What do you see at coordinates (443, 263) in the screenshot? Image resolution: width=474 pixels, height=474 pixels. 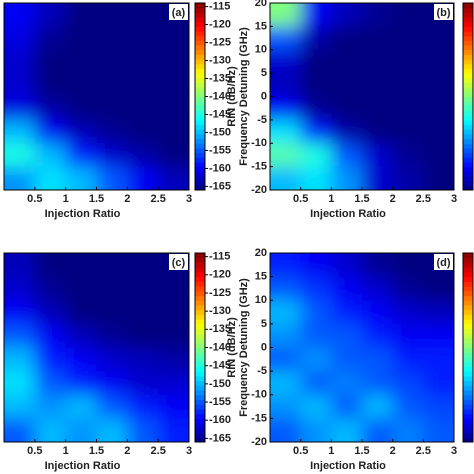 I see `panel-label: (d)` at bounding box center [443, 263].